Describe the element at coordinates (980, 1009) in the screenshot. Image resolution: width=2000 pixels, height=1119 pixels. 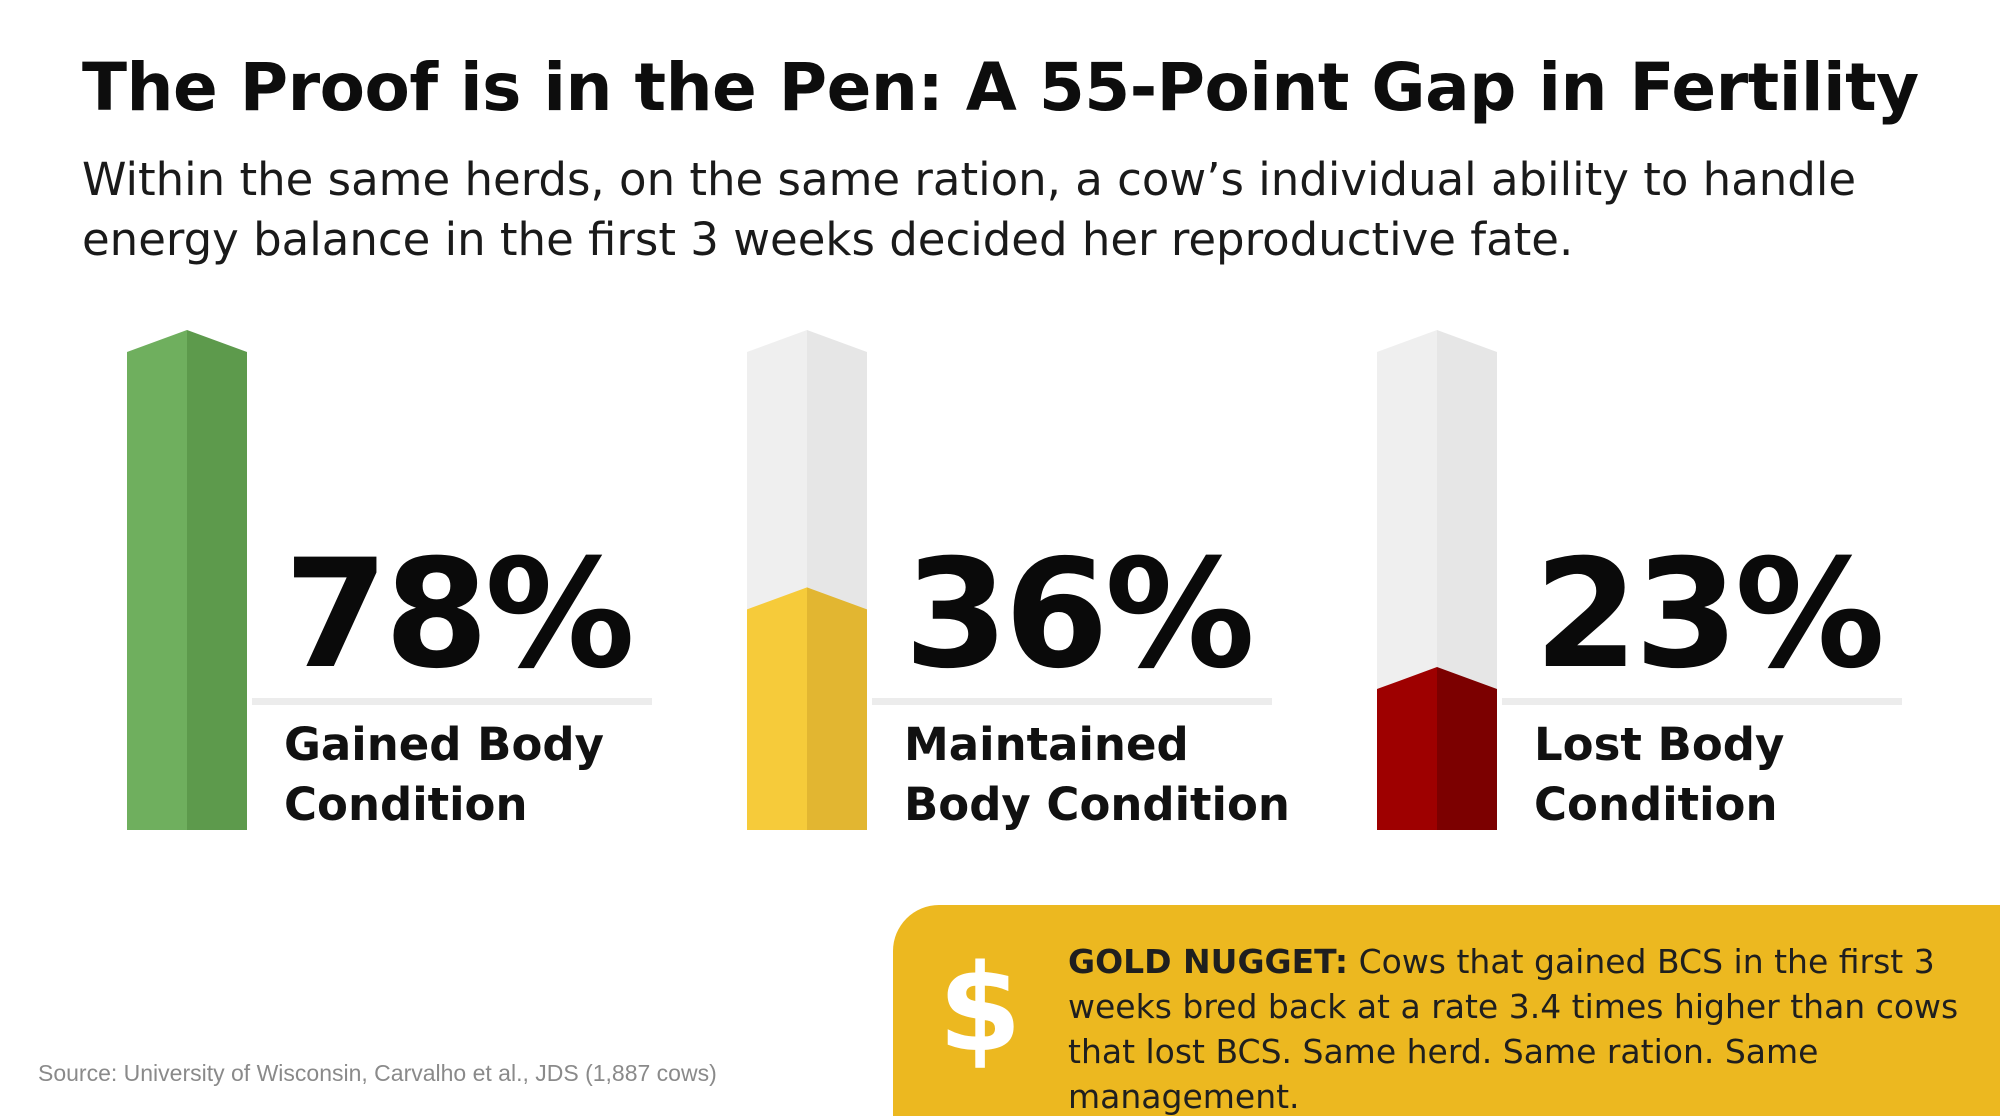
I see `dollar-icon: $` at that location.